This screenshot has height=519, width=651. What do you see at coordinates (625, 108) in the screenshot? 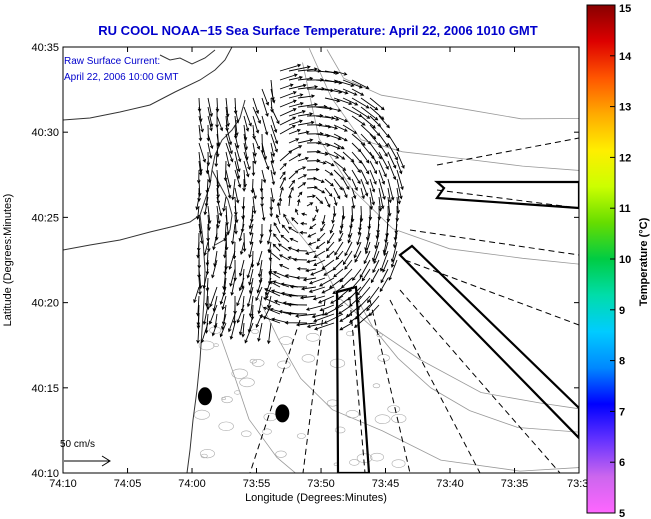
I see `colorbar-tick-label: 13` at bounding box center [625, 108].